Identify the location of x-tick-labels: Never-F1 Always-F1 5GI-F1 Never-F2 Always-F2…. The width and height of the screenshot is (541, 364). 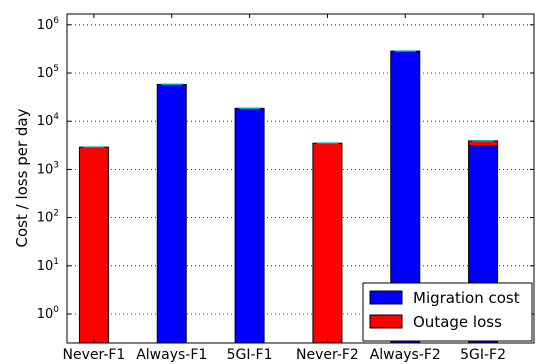
(284, 355).